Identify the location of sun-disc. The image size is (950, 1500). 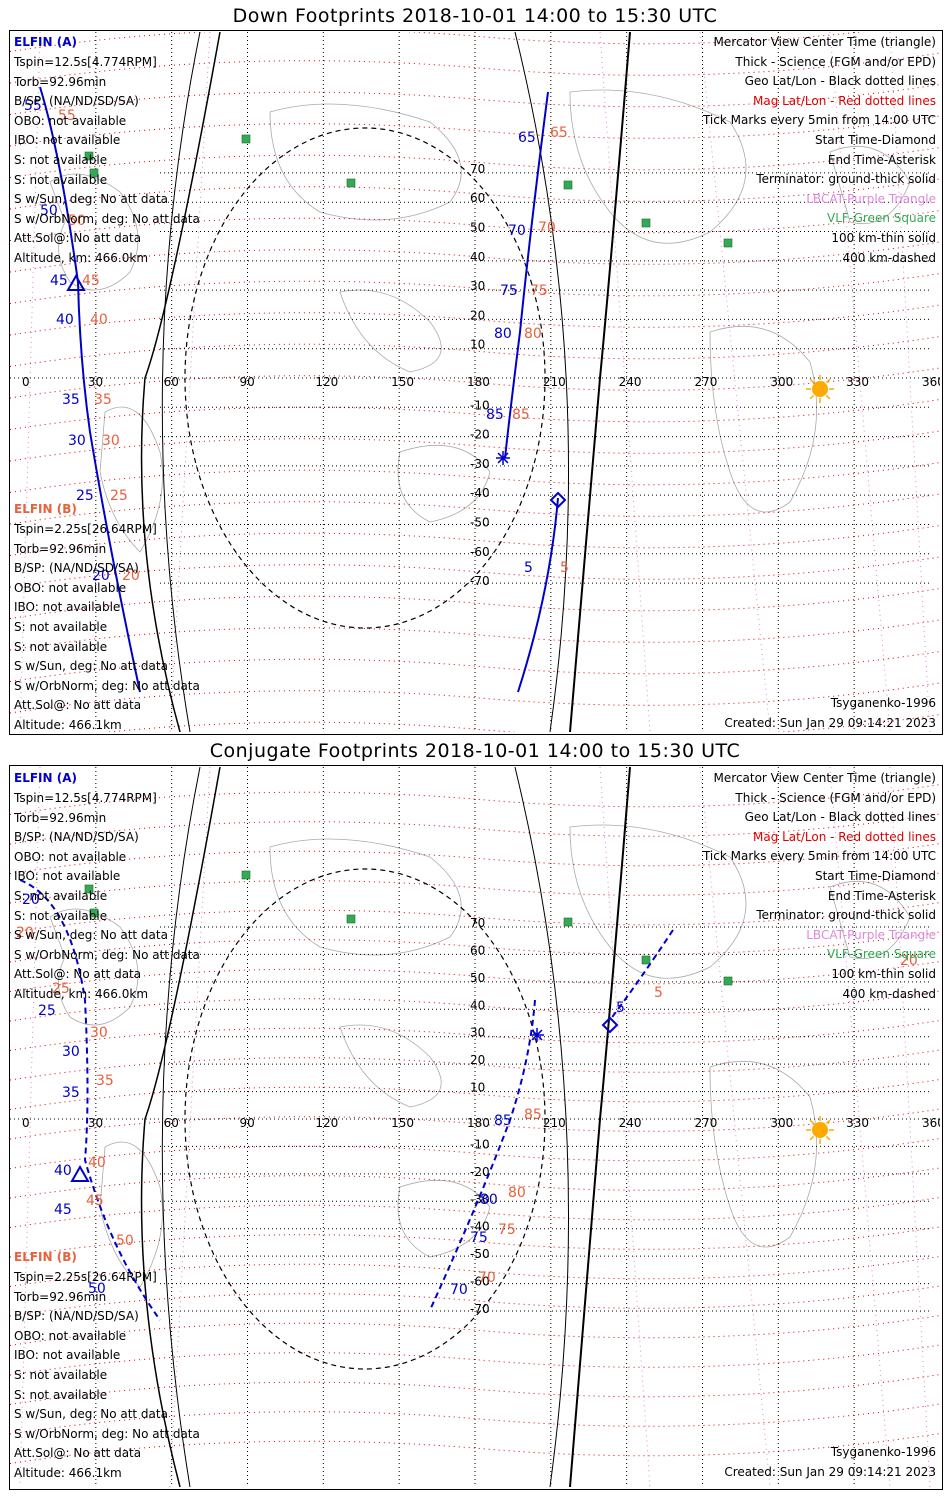
(820, 1130).